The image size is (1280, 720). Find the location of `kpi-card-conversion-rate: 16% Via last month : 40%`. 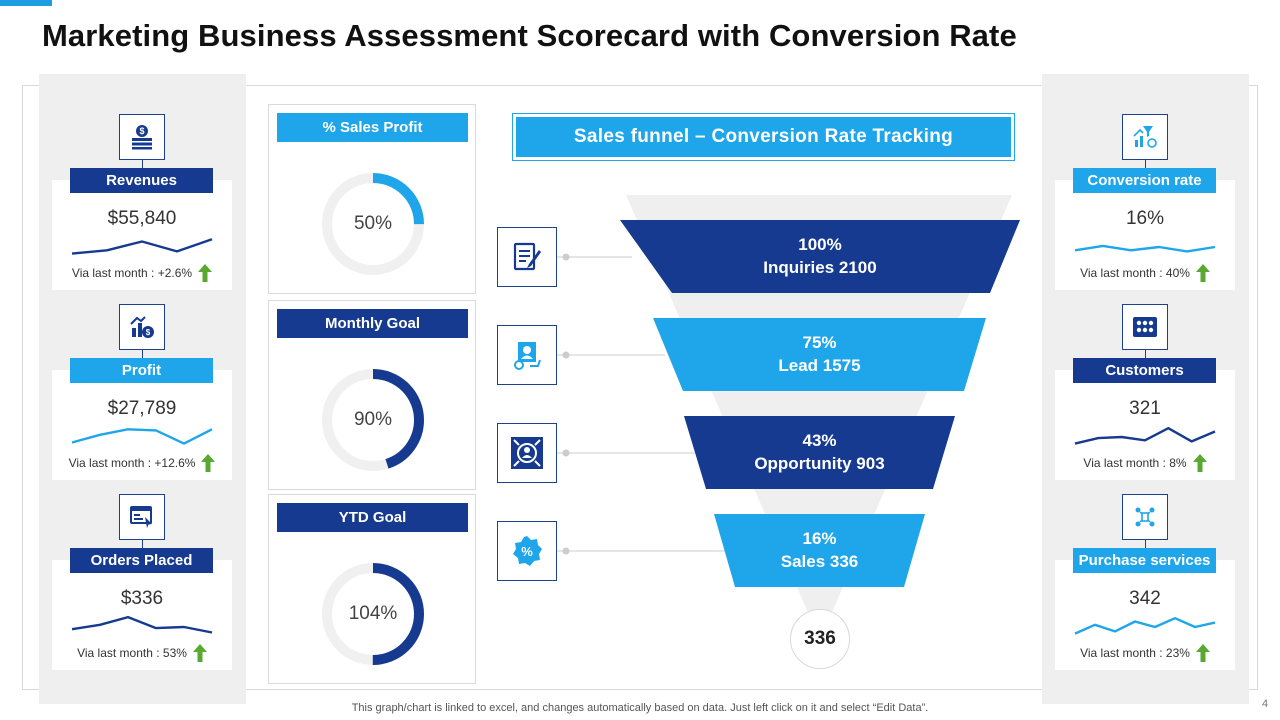

kpi-card-conversion-rate: 16% Via last month : 40% is located at coordinates (1145, 235).